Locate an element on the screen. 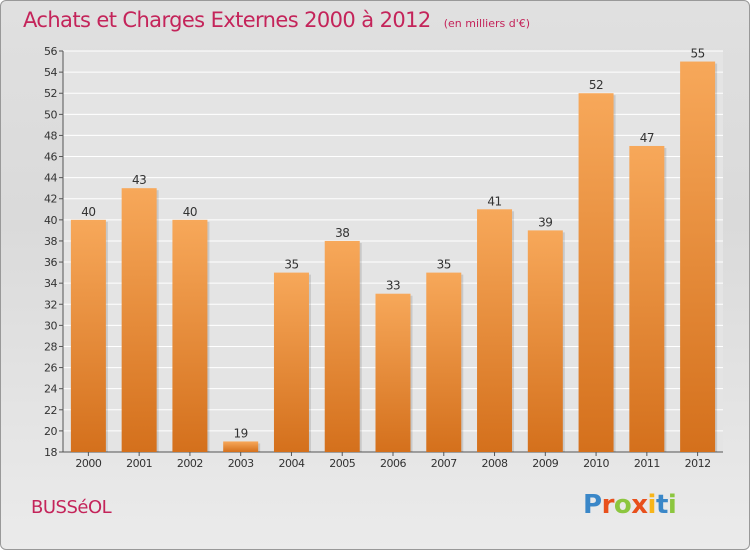  x-tick-label: 2005 is located at coordinates (342, 463).